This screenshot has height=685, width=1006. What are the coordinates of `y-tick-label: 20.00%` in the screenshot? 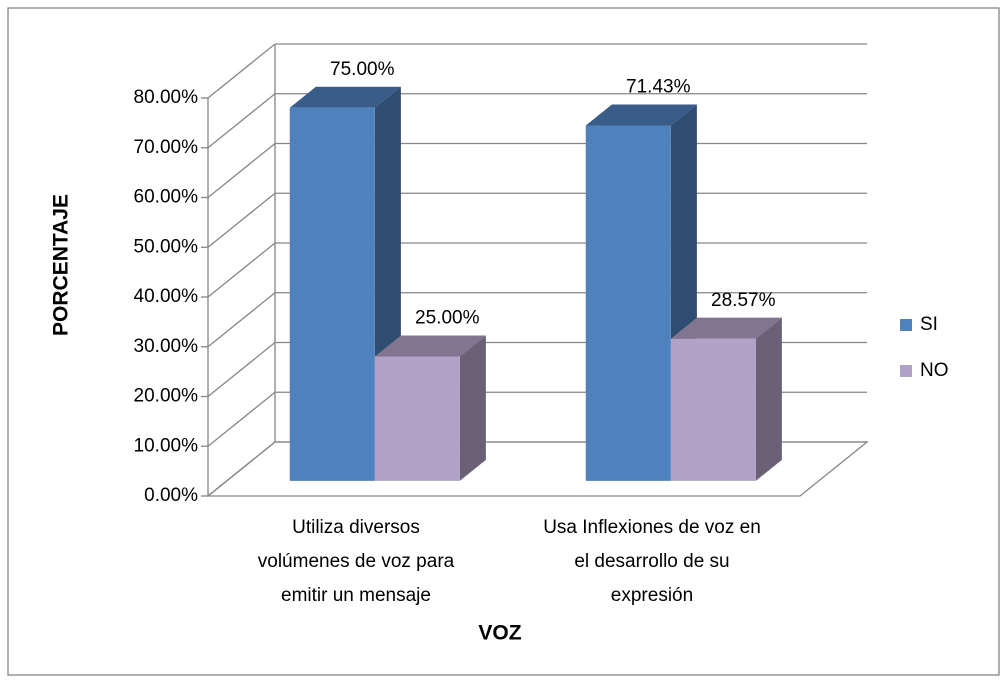 It's located at (166, 396).